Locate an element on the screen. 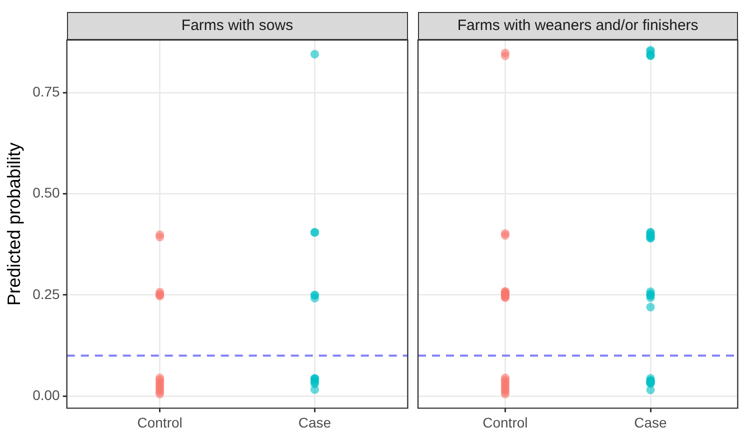 The image size is (744, 435). y-axis-title: Predicted probability is located at coordinates (14, 224).